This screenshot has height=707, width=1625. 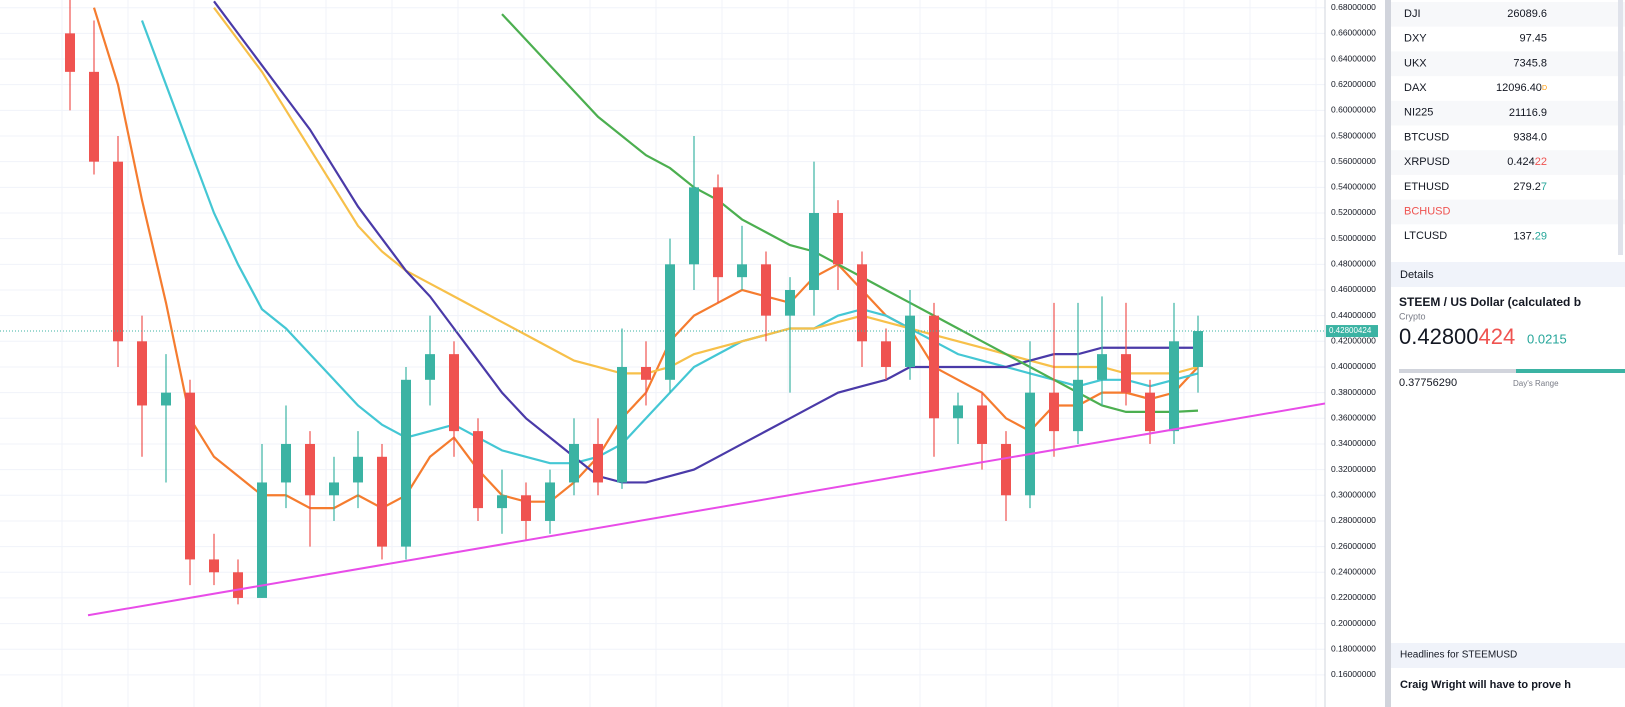 I want to click on watchlist-value: 279.27, so click(x=1530, y=187).